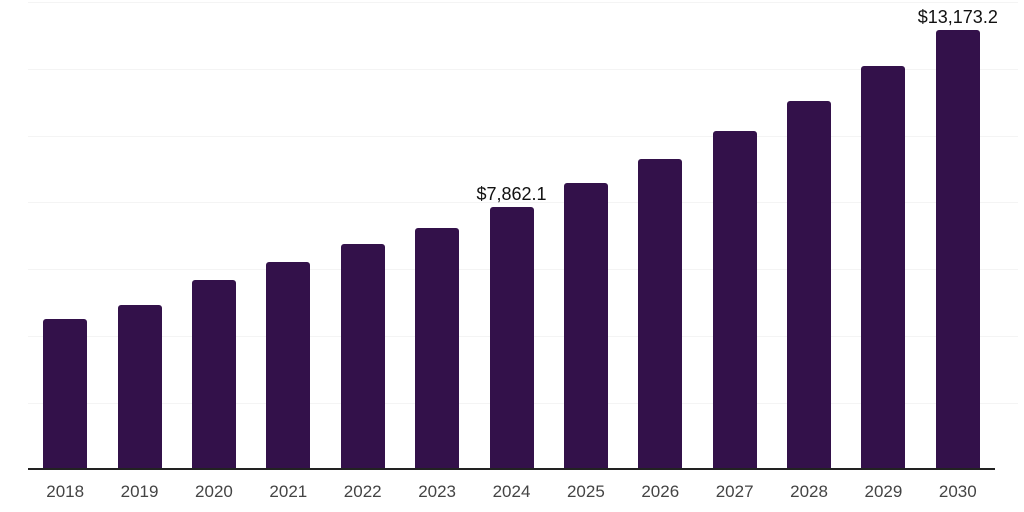  What do you see at coordinates (660, 491) in the screenshot?
I see `x-tick-label-2026: 2026` at bounding box center [660, 491].